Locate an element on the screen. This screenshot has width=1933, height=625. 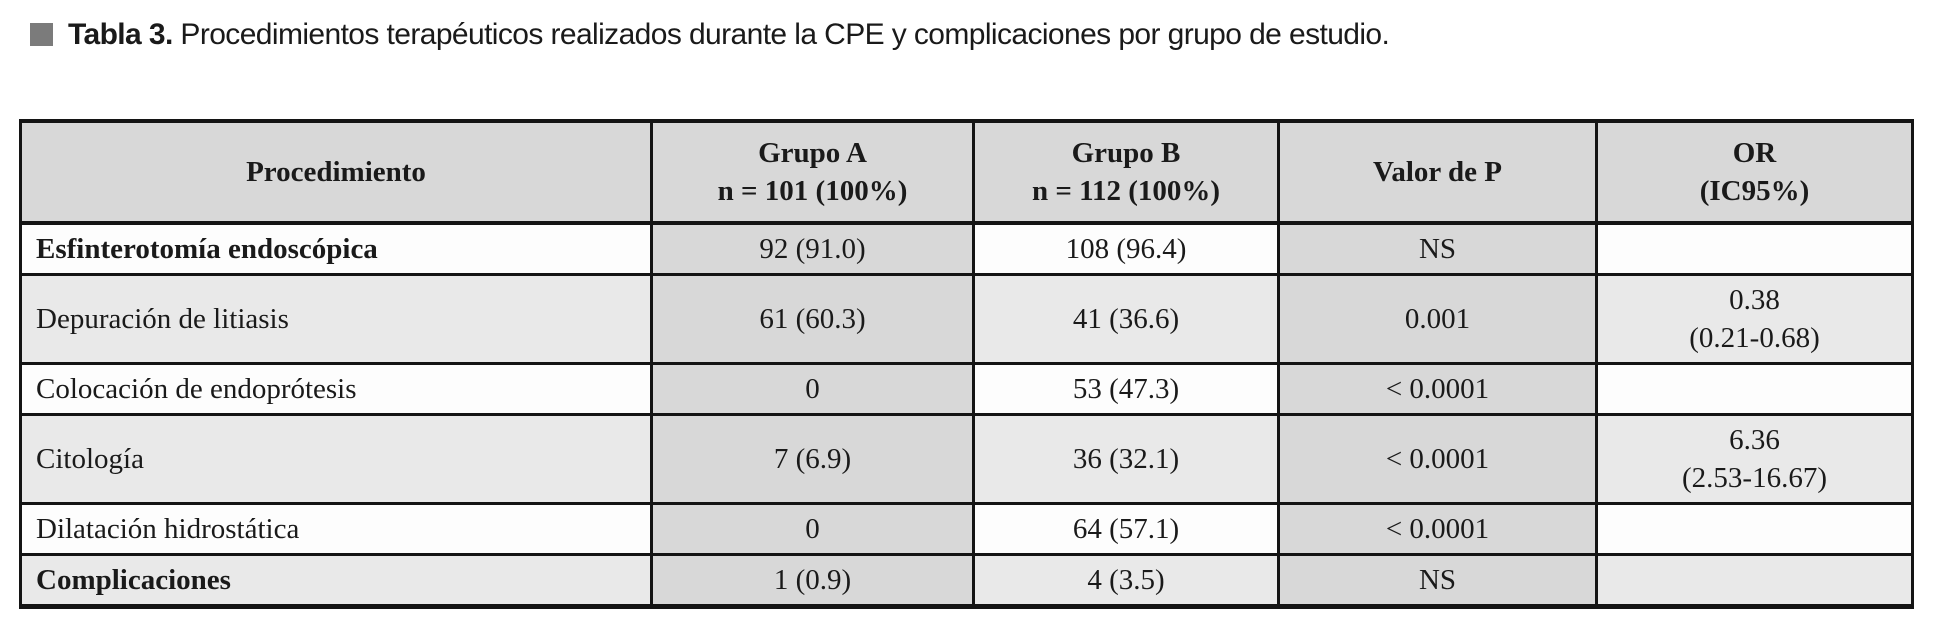
cell-grupo-b: 36 (32.1) is located at coordinates (1126, 459).